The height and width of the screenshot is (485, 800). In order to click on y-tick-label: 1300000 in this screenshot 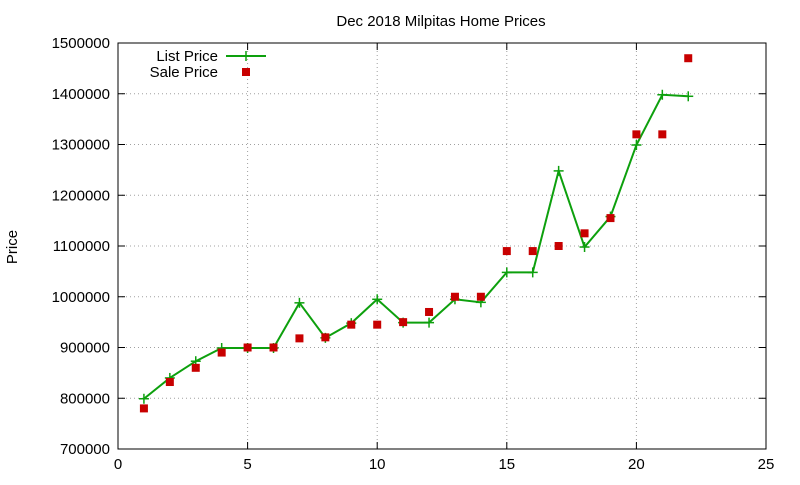, I will do `click(81, 145)`.